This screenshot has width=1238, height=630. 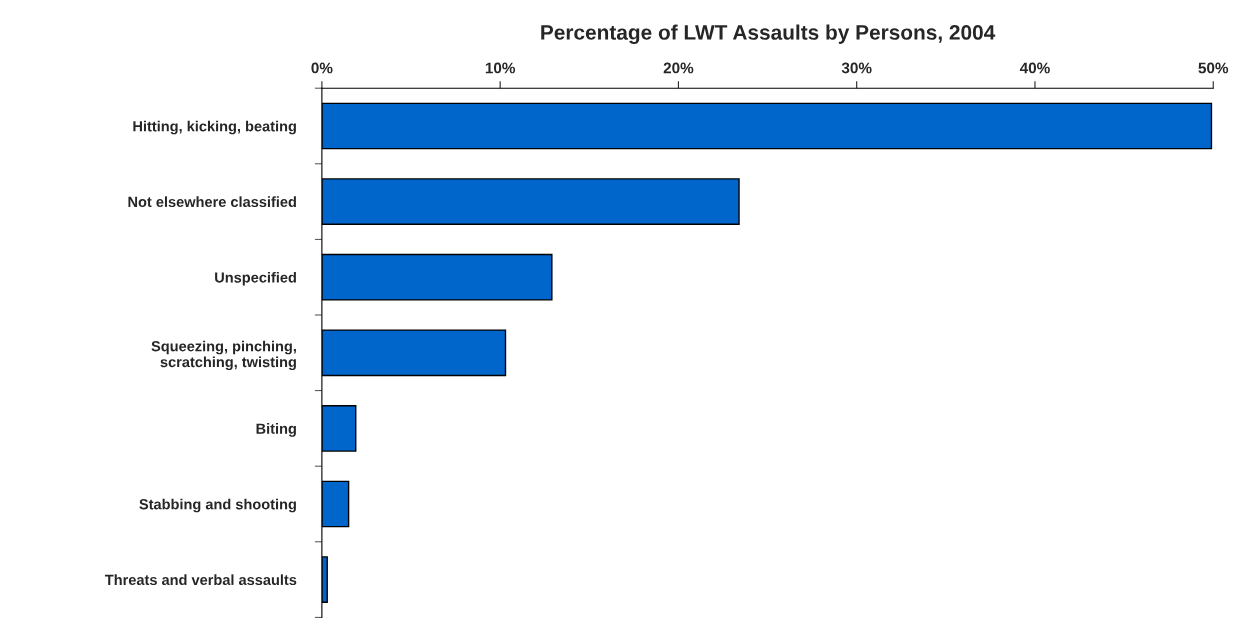 I want to click on y-tick-label: Not elsewhere classified, so click(x=212, y=202).